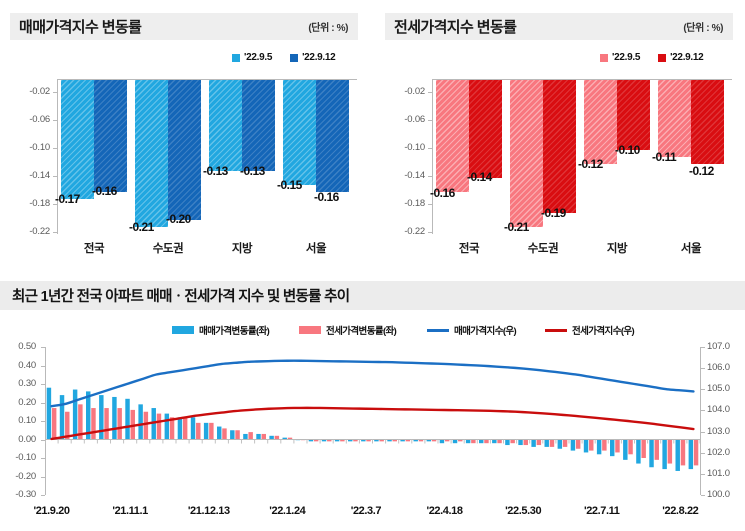  I want to click on bar-jeonse-0905-nationwide, so click(452, 136).